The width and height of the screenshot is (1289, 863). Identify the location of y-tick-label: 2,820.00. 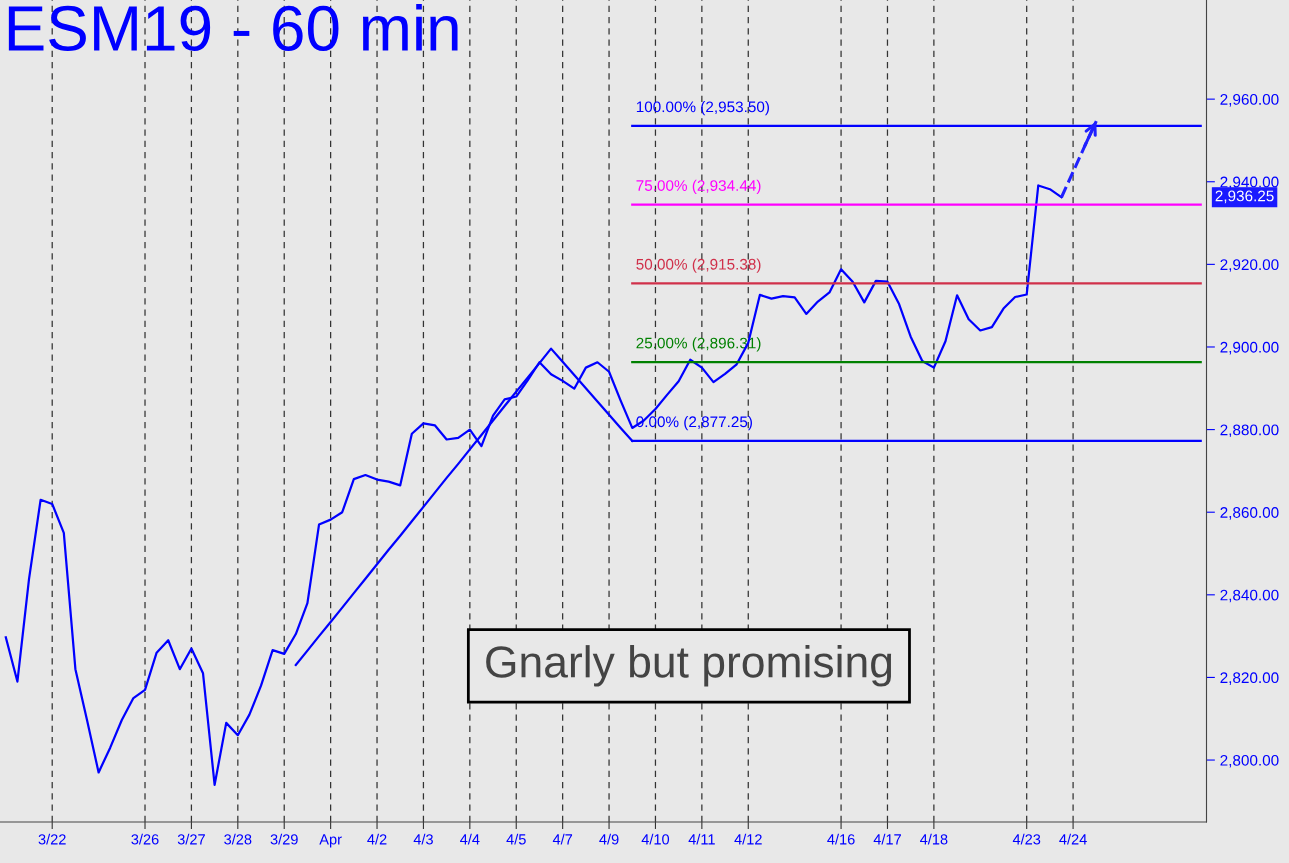
(1249, 678).